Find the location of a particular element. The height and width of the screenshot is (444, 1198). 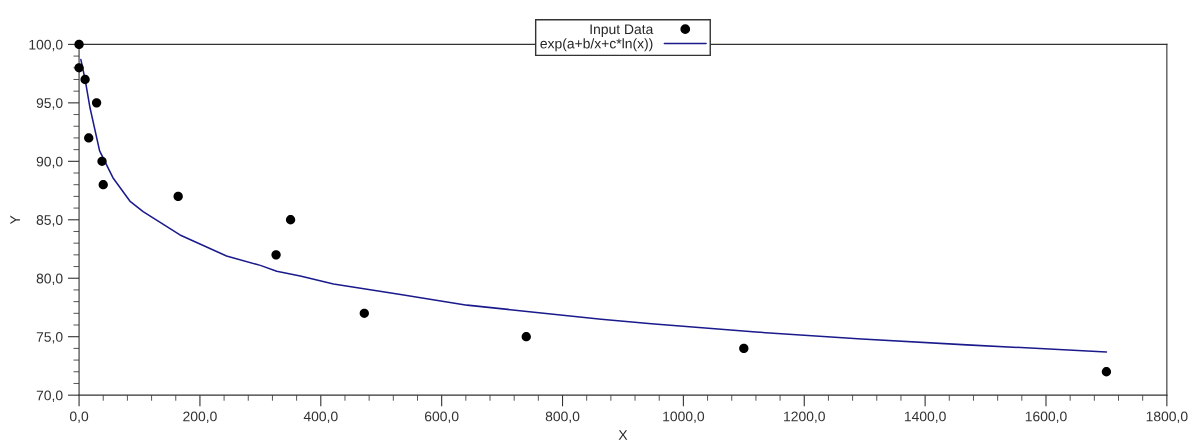

x-tick-label: 1800,0 is located at coordinates (1167, 417).